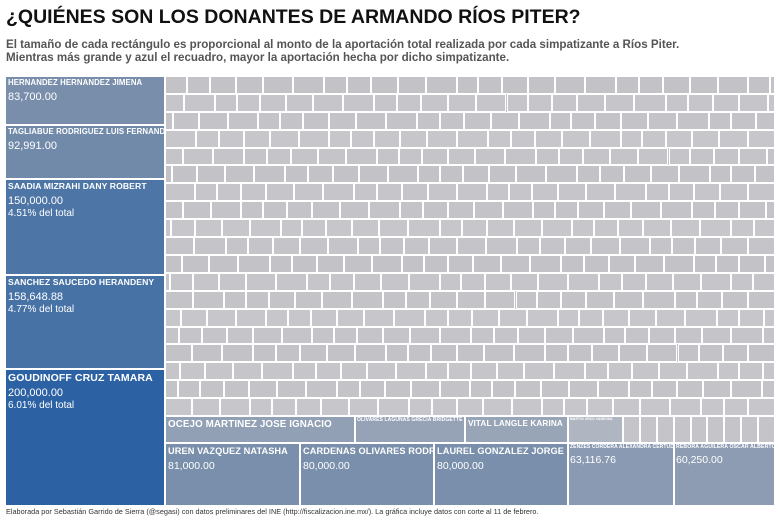 The image size is (780, 520). What do you see at coordinates (228, 451) in the screenshot?
I see `donor-name-label: UREN VAZQUEZ NATASHA` at bounding box center [228, 451].